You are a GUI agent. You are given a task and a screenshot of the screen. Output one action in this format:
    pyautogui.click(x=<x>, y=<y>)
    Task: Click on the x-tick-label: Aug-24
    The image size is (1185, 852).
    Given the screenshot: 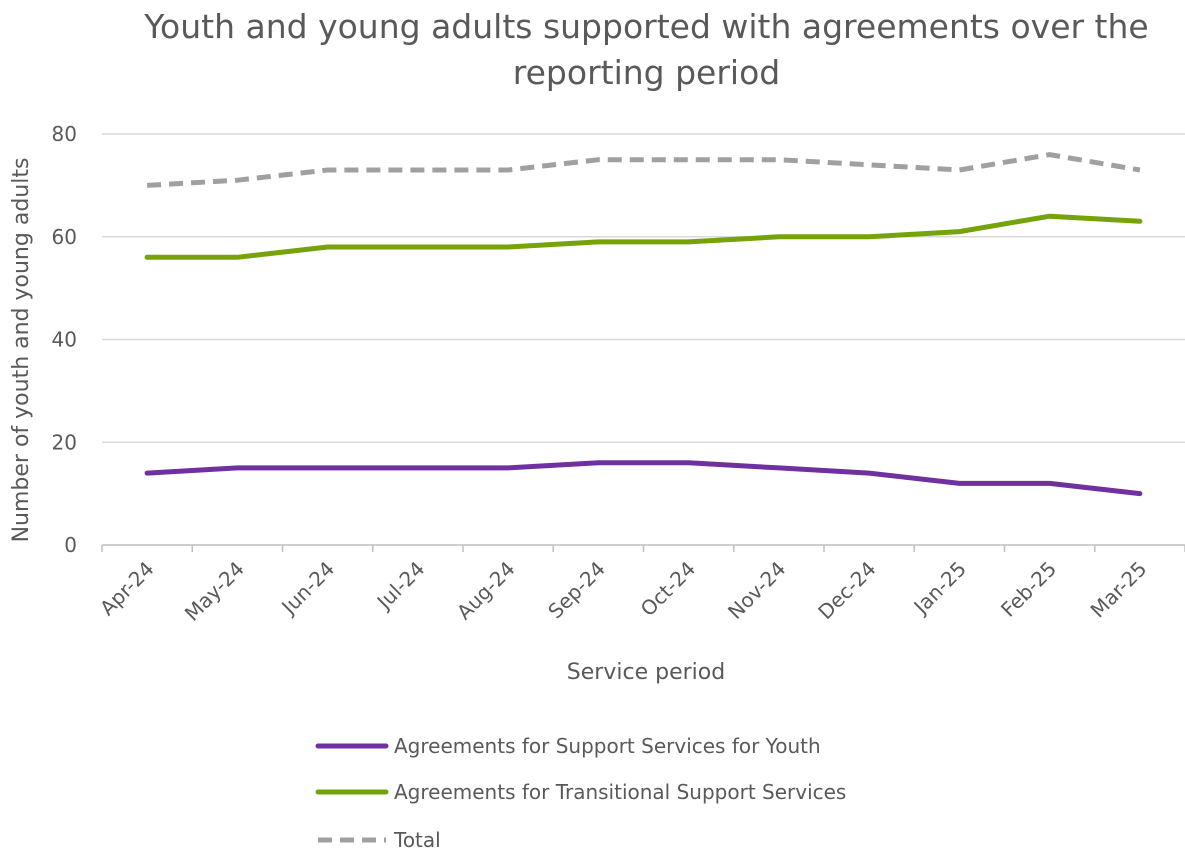 What is the action you would take?
    pyautogui.click(x=486, y=591)
    